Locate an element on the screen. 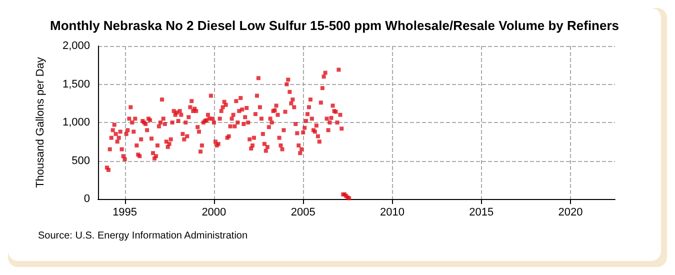 Image resolution: width=675 pixels, height=275 pixels. x-tick-label: 2020 is located at coordinates (570, 212).